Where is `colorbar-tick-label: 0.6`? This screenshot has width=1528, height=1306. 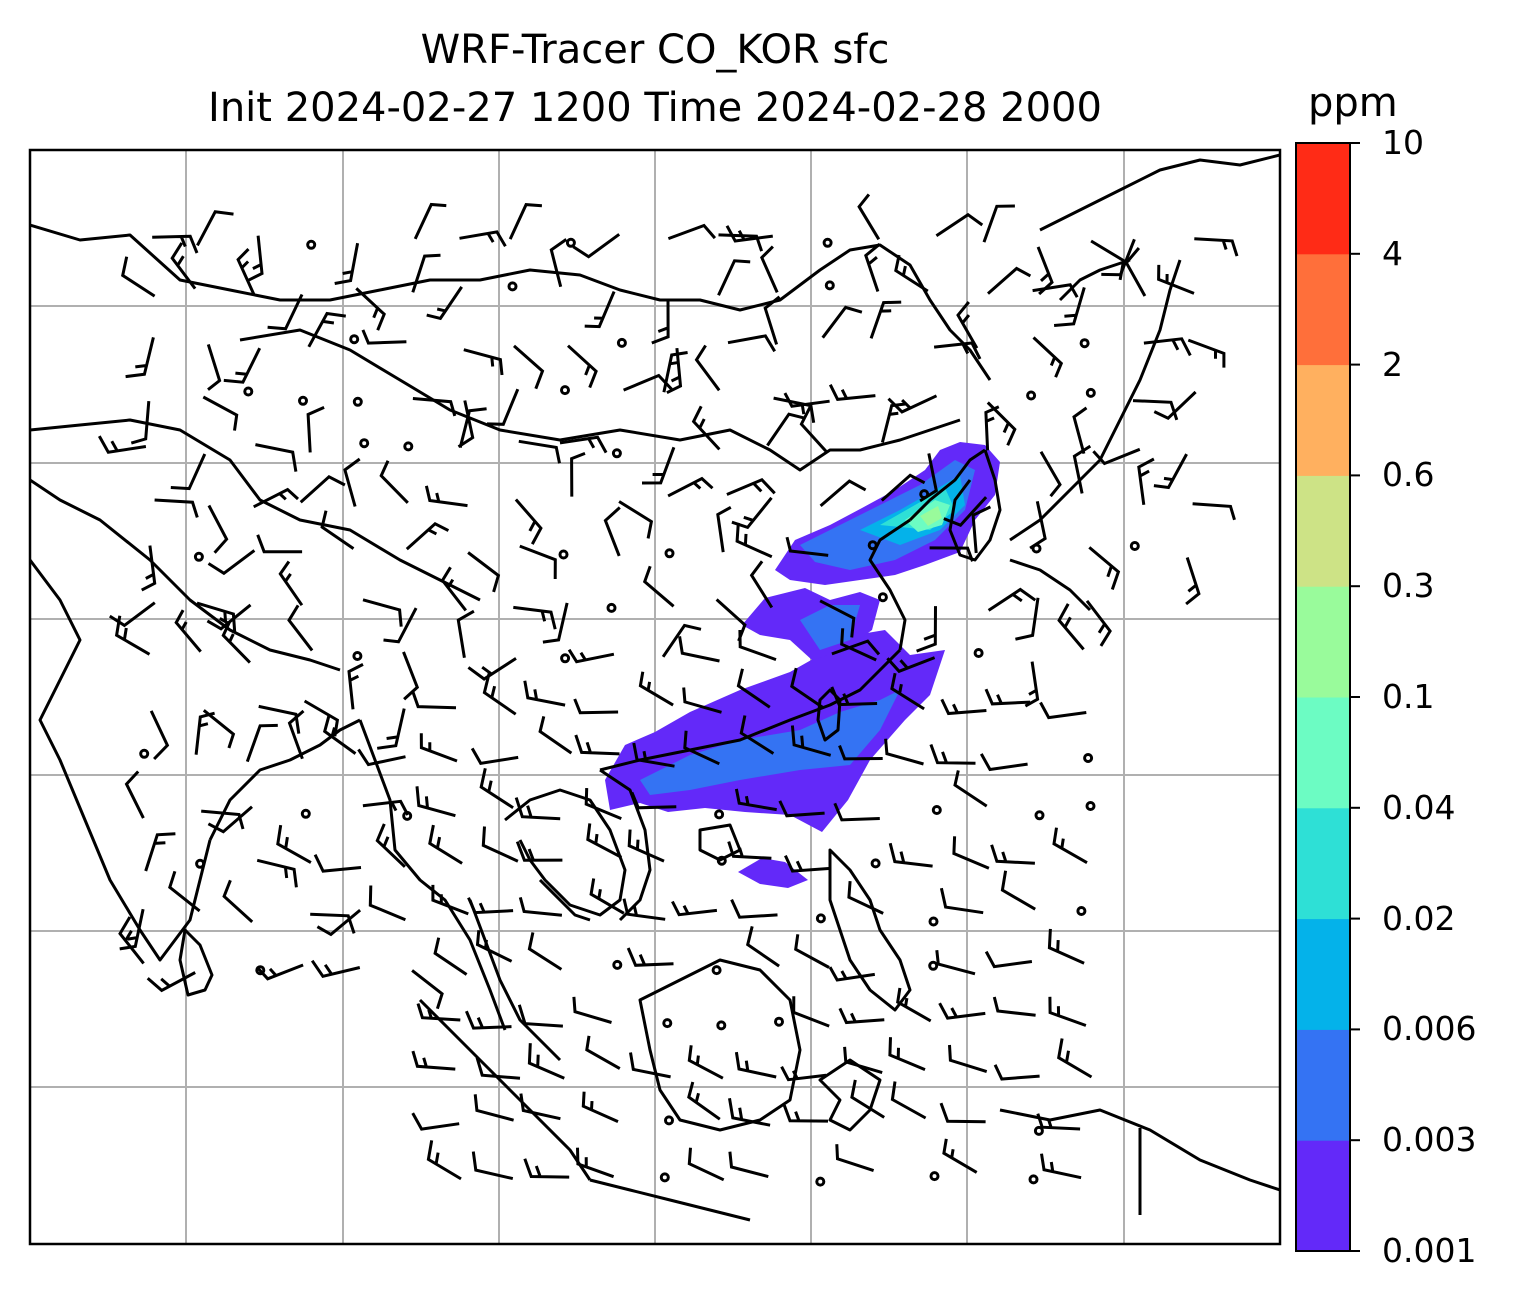
colorbar-tick-label: 0.6 is located at coordinates (1408, 475).